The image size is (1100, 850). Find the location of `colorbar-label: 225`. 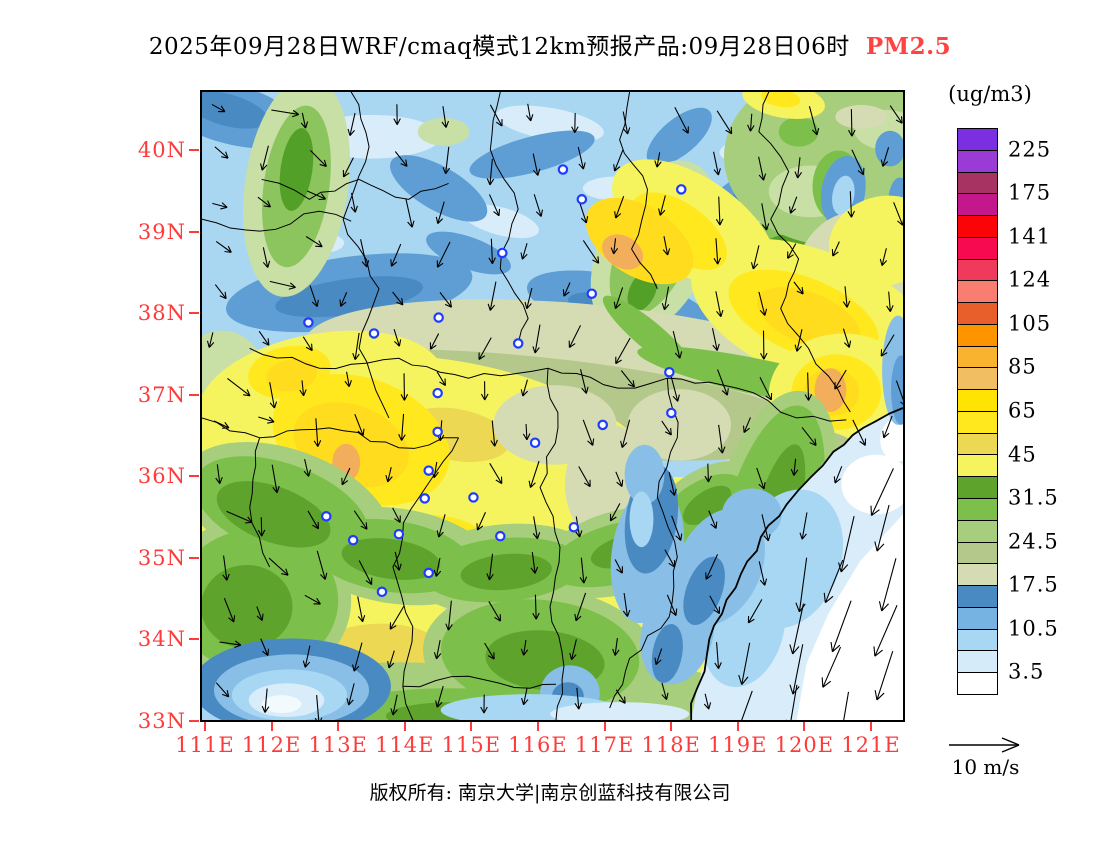

colorbar-label: 225 is located at coordinates (1030, 149).